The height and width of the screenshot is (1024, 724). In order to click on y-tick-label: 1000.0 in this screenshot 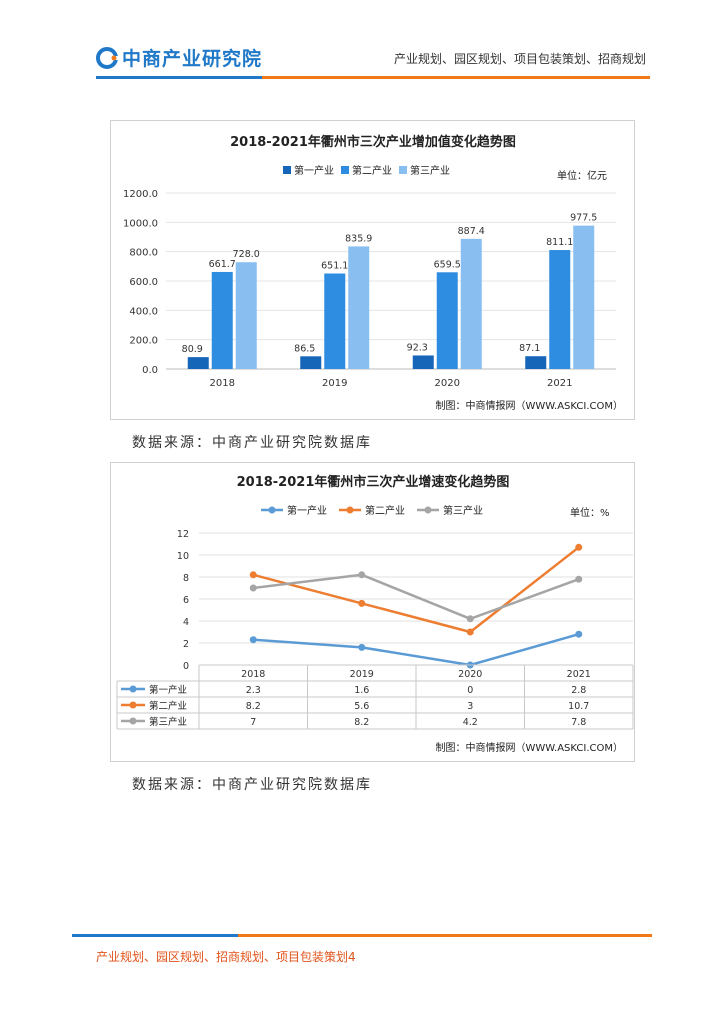, I will do `click(140, 223)`.